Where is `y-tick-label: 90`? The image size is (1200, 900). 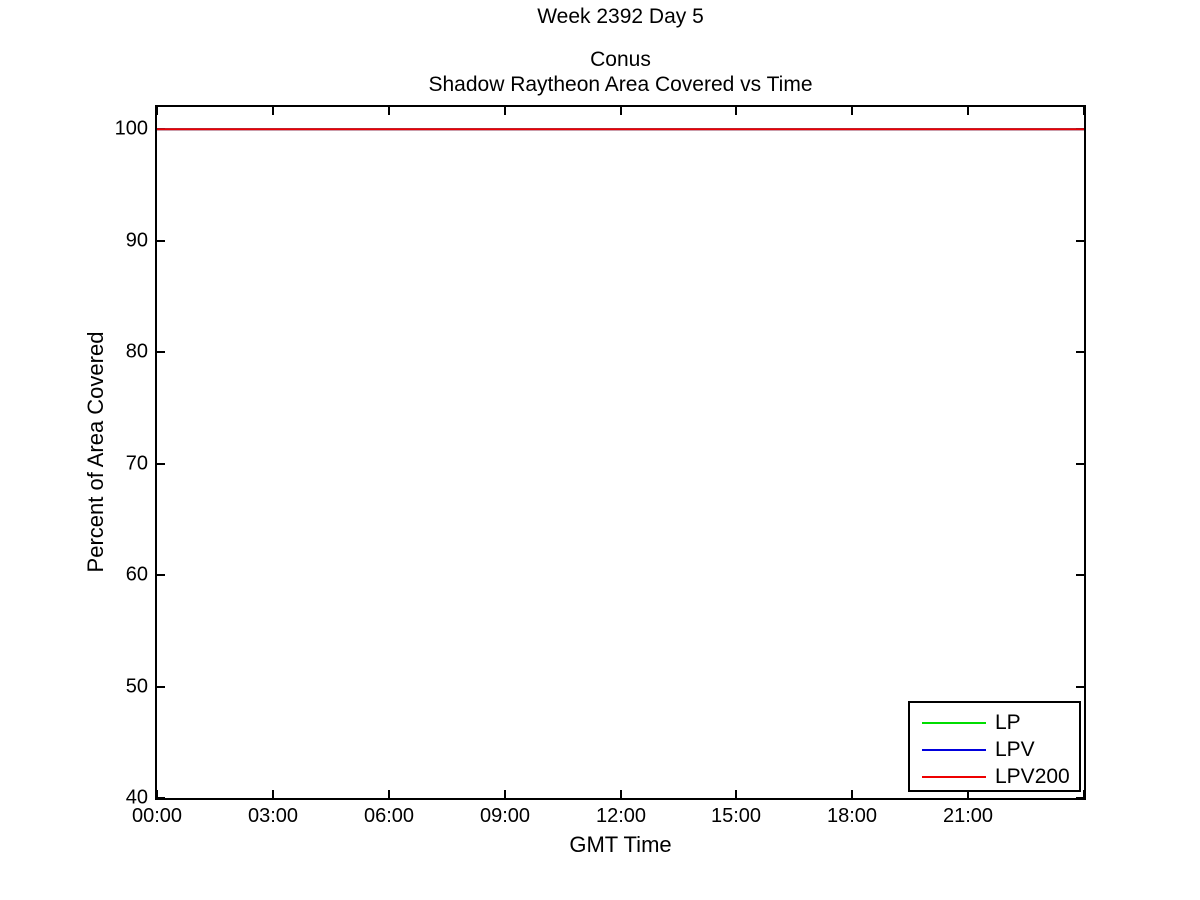
y-tick-label: 90 is located at coordinates (136, 240).